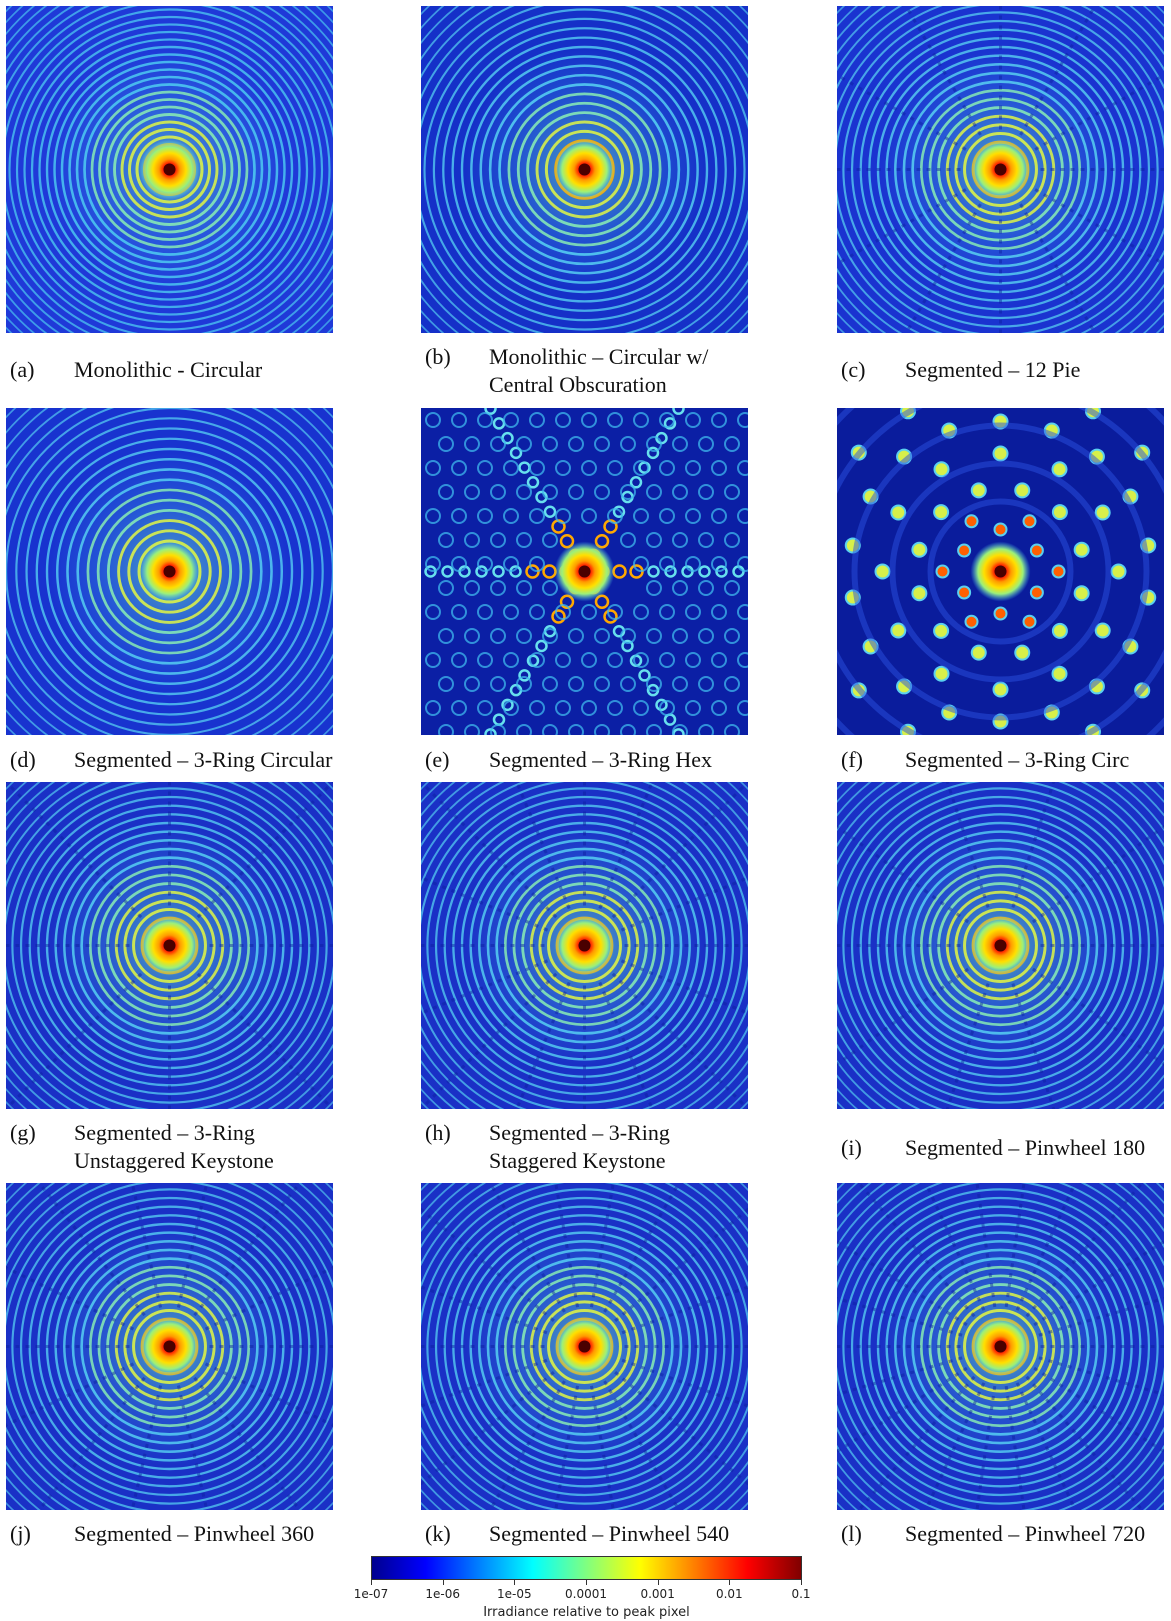 The height and width of the screenshot is (1621, 1171). I want to click on caption-text: Segmented – 3-Ring Circular, so click(203, 759).